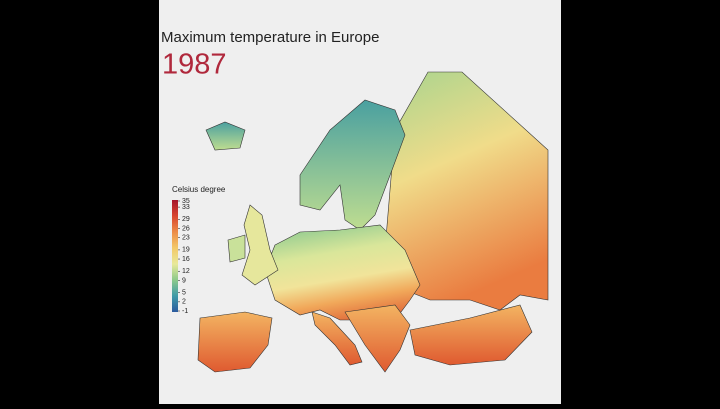  Describe the element at coordinates (186, 271) in the screenshot. I see `legend-tick-label: 12` at that location.